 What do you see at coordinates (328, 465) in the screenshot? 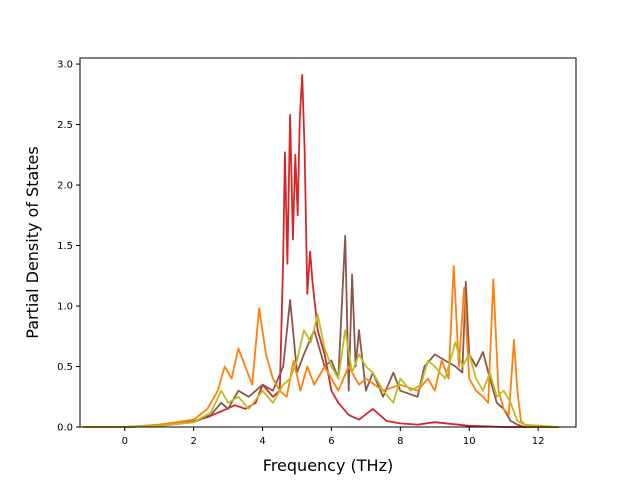
I see `x-axis-label: Frequency (THz)` at bounding box center [328, 465].